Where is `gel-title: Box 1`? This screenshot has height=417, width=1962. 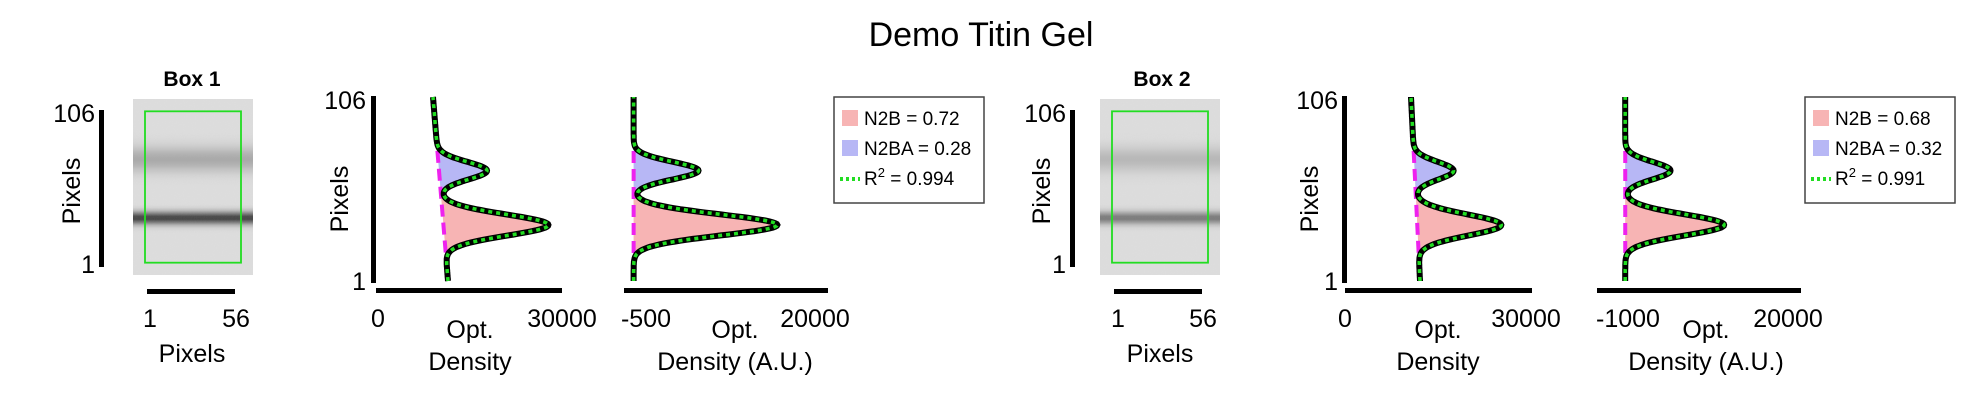
gel-title: Box 1 is located at coordinates (192, 79).